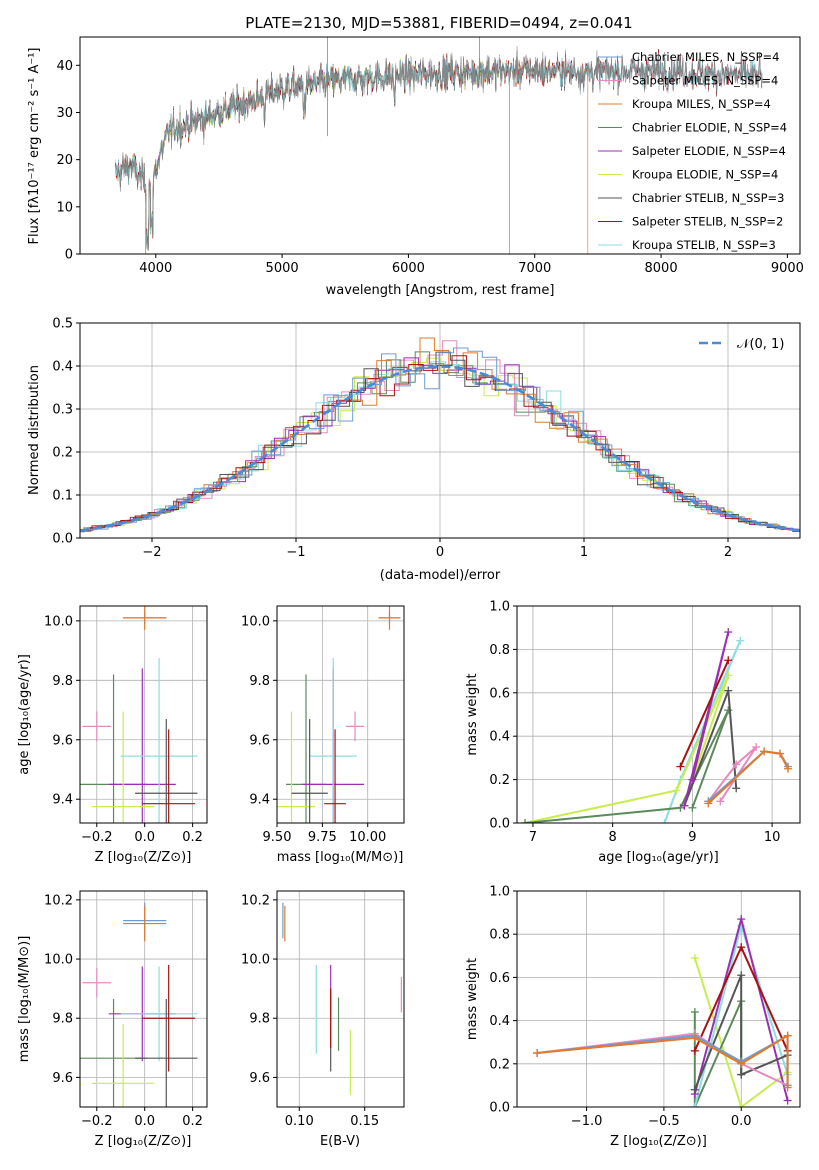  What do you see at coordinates (24, 714) in the screenshot?
I see `y-axis-label: age [log₁₀(age/yr)]` at bounding box center [24, 714].